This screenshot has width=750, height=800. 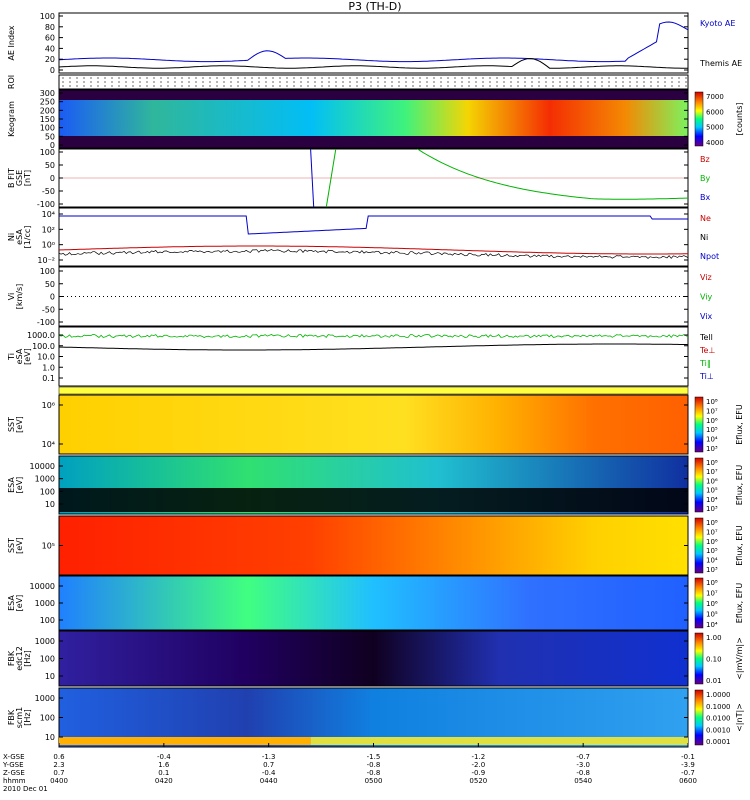 I want to click on legend-entry: Ni, so click(x=704, y=237).